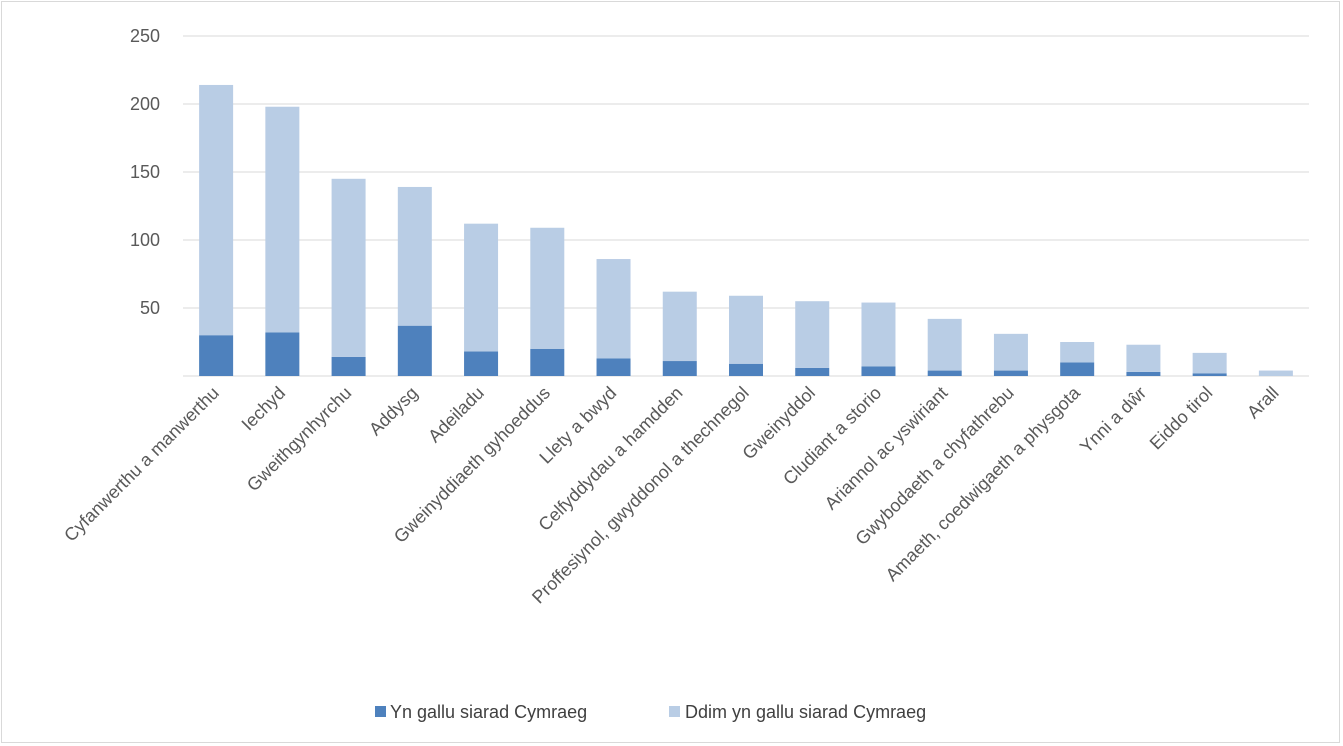  Describe the element at coordinates (150, 308) in the screenshot. I see `y-tick-label: 50` at that location.